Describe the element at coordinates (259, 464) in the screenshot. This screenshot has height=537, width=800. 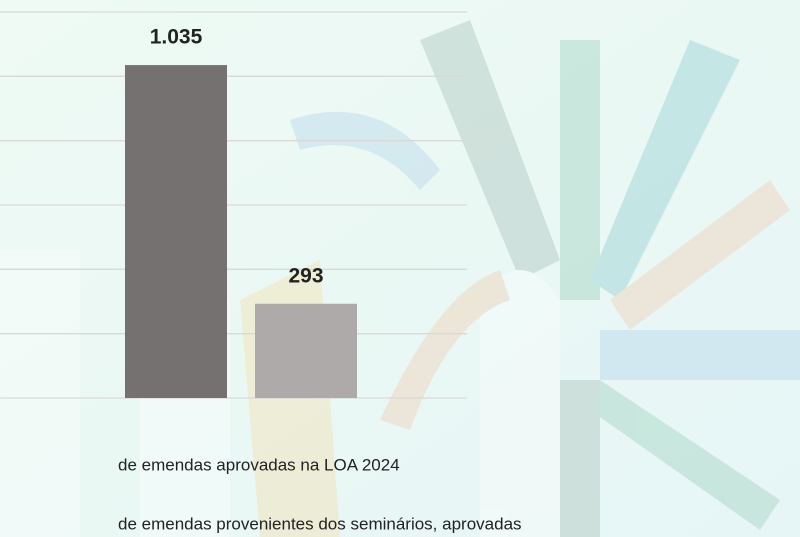
I see `legend-label: de emendas aprovadas na LOA 2024` at that location.